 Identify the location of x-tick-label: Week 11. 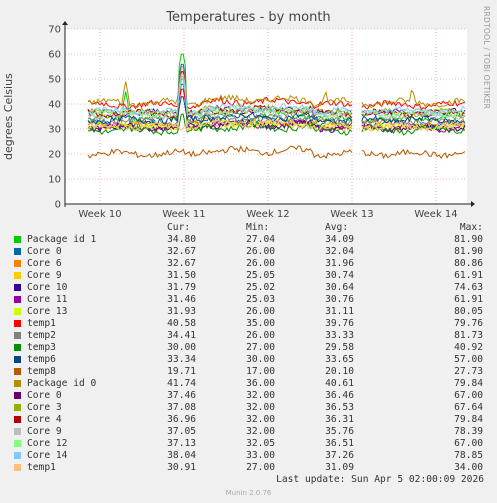
(183, 214).